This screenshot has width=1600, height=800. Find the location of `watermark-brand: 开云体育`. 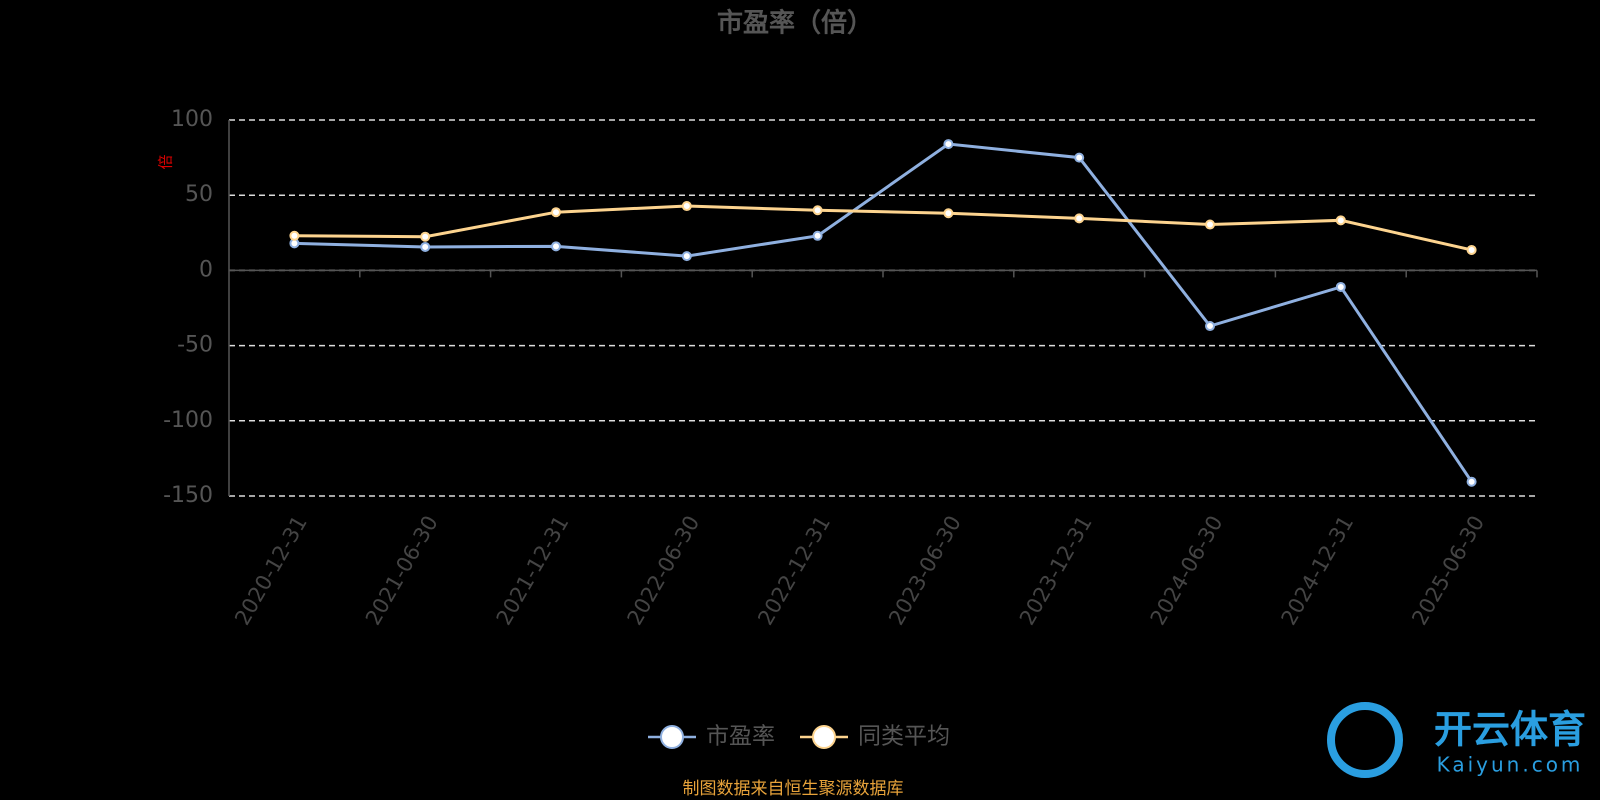

watermark-brand: 开云体育 is located at coordinates (1510, 730).